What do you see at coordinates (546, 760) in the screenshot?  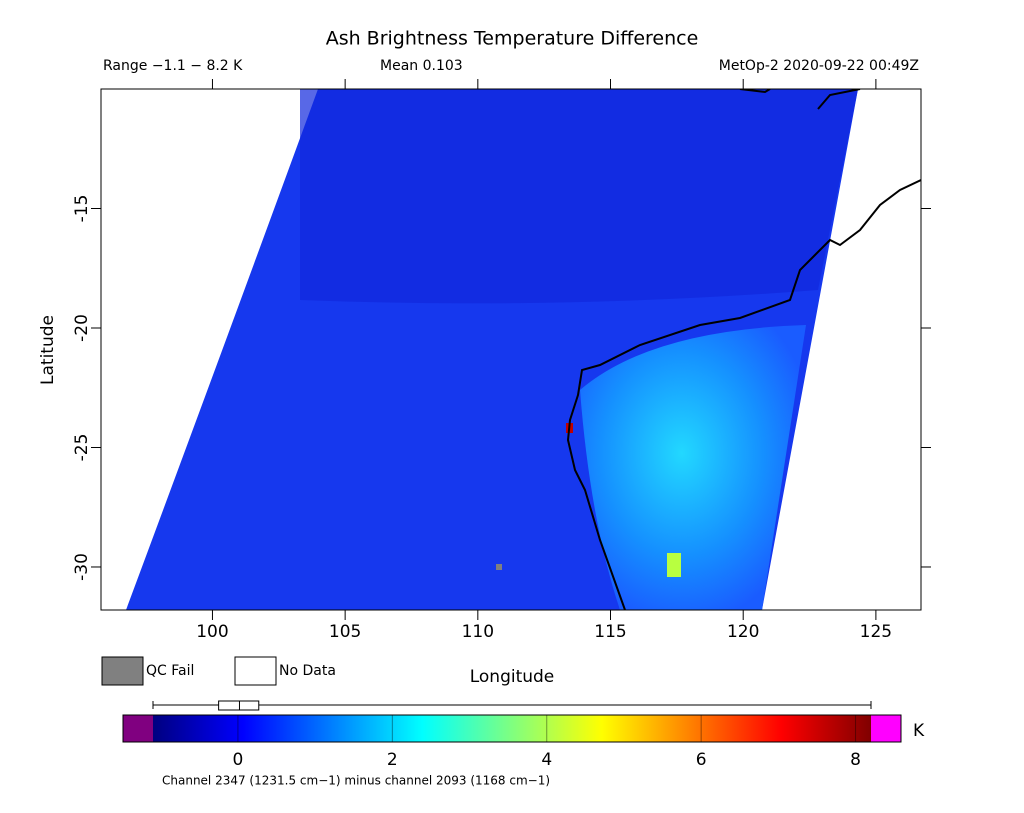 I see `colorbar-tick-label: 4` at bounding box center [546, 760].